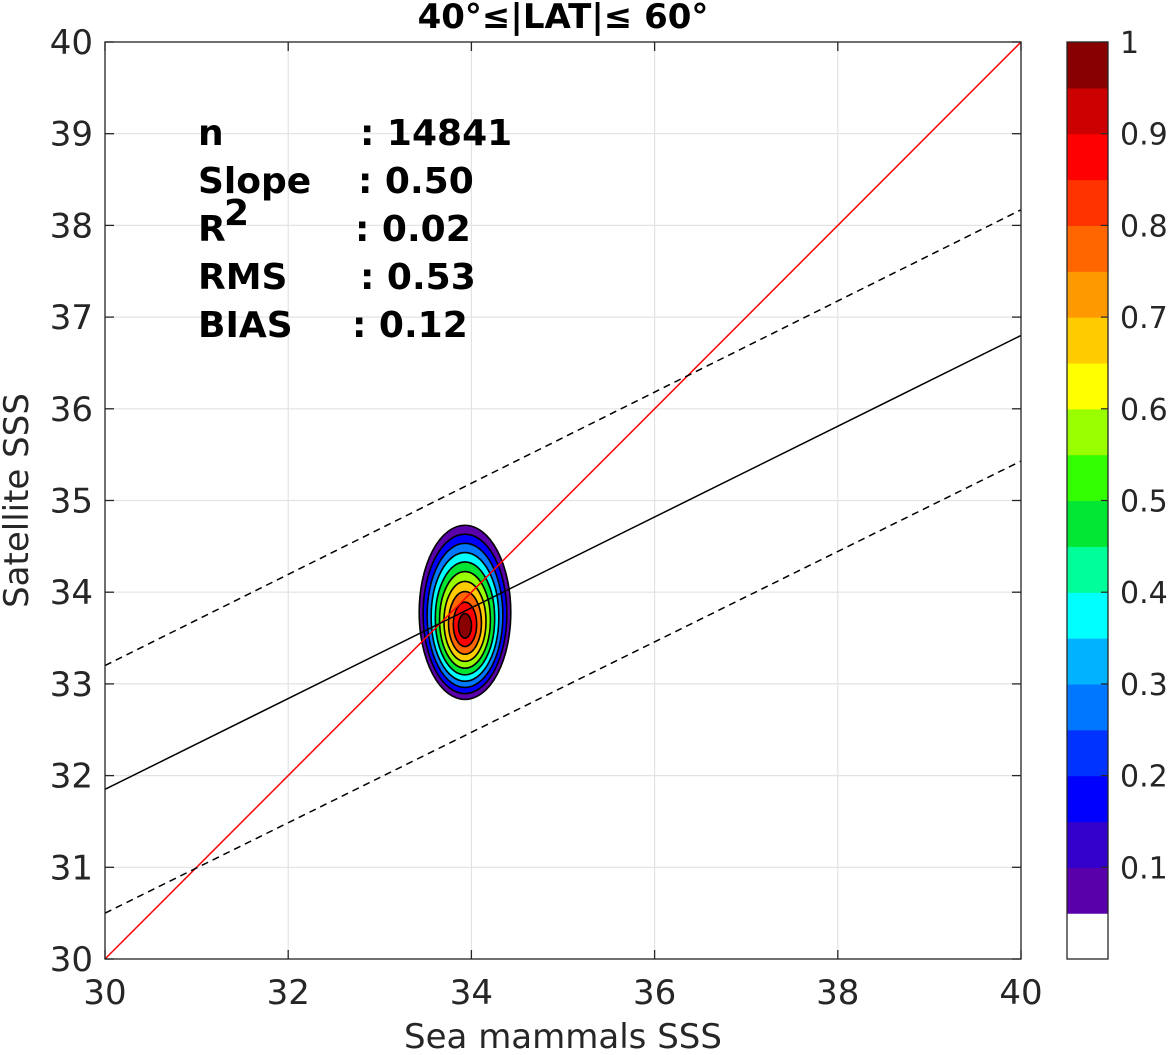  What do you see at coordinates (211, 133) in the screenshot?
I see `stat-label: n` at bounding box center [211, 133].